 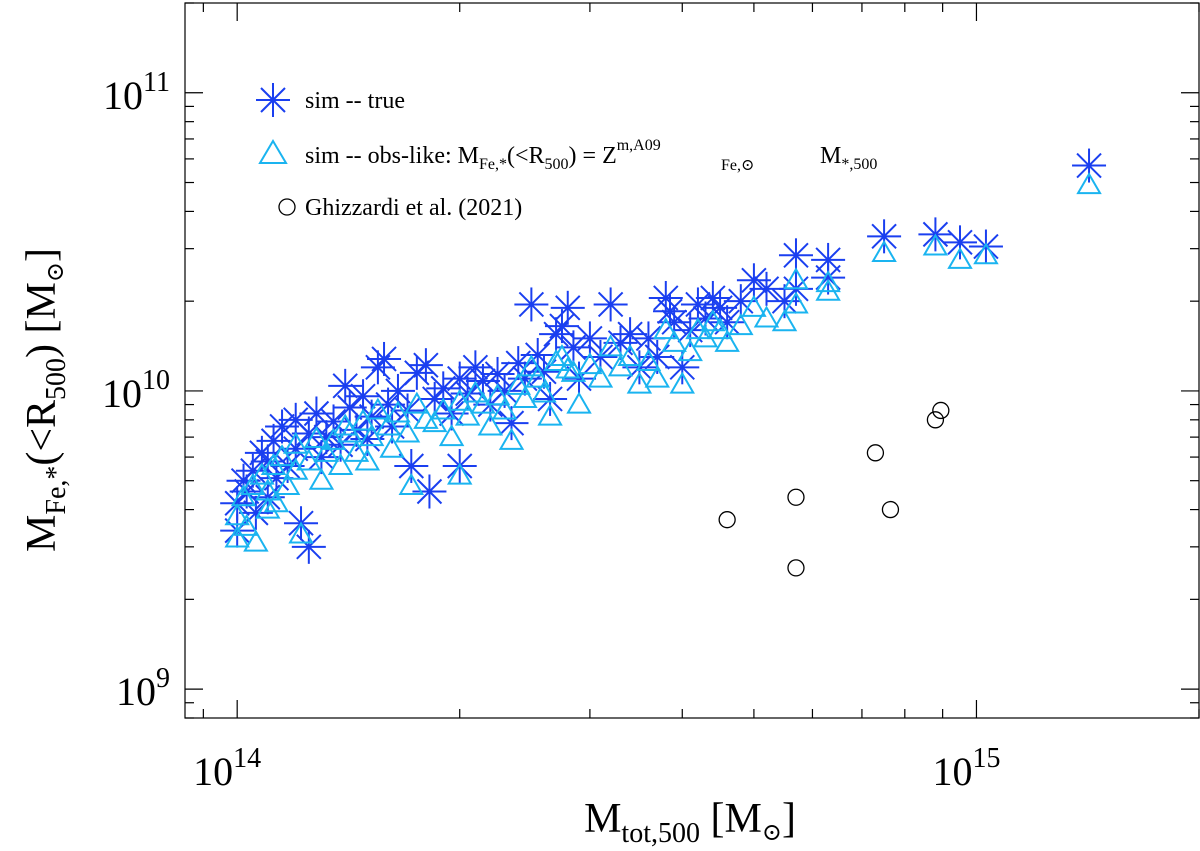 I want to click on x-axis-title: Mtot,500 [M⊙], so click(x=690, y=822).